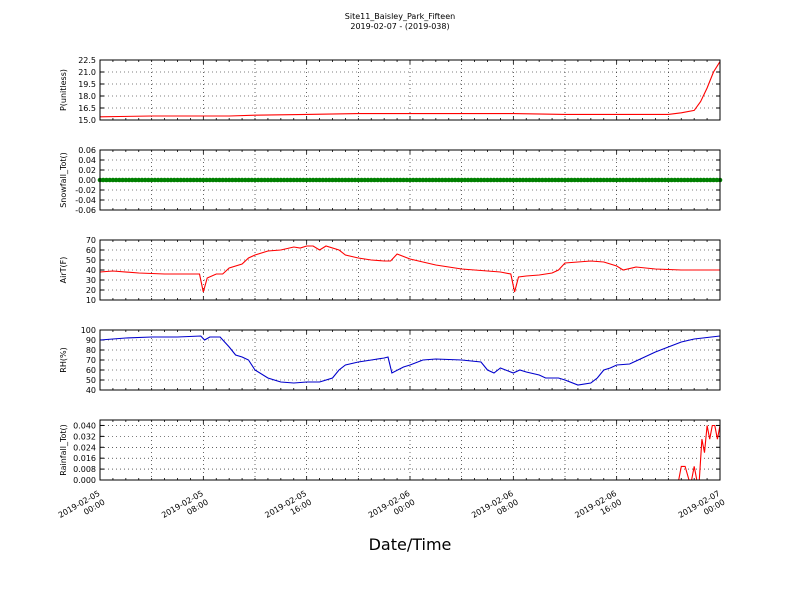  What do you see at coordinates (84, 458) in the screenshot?
I see `y-tick-label: 0.016` at bounding box center [84, 458].